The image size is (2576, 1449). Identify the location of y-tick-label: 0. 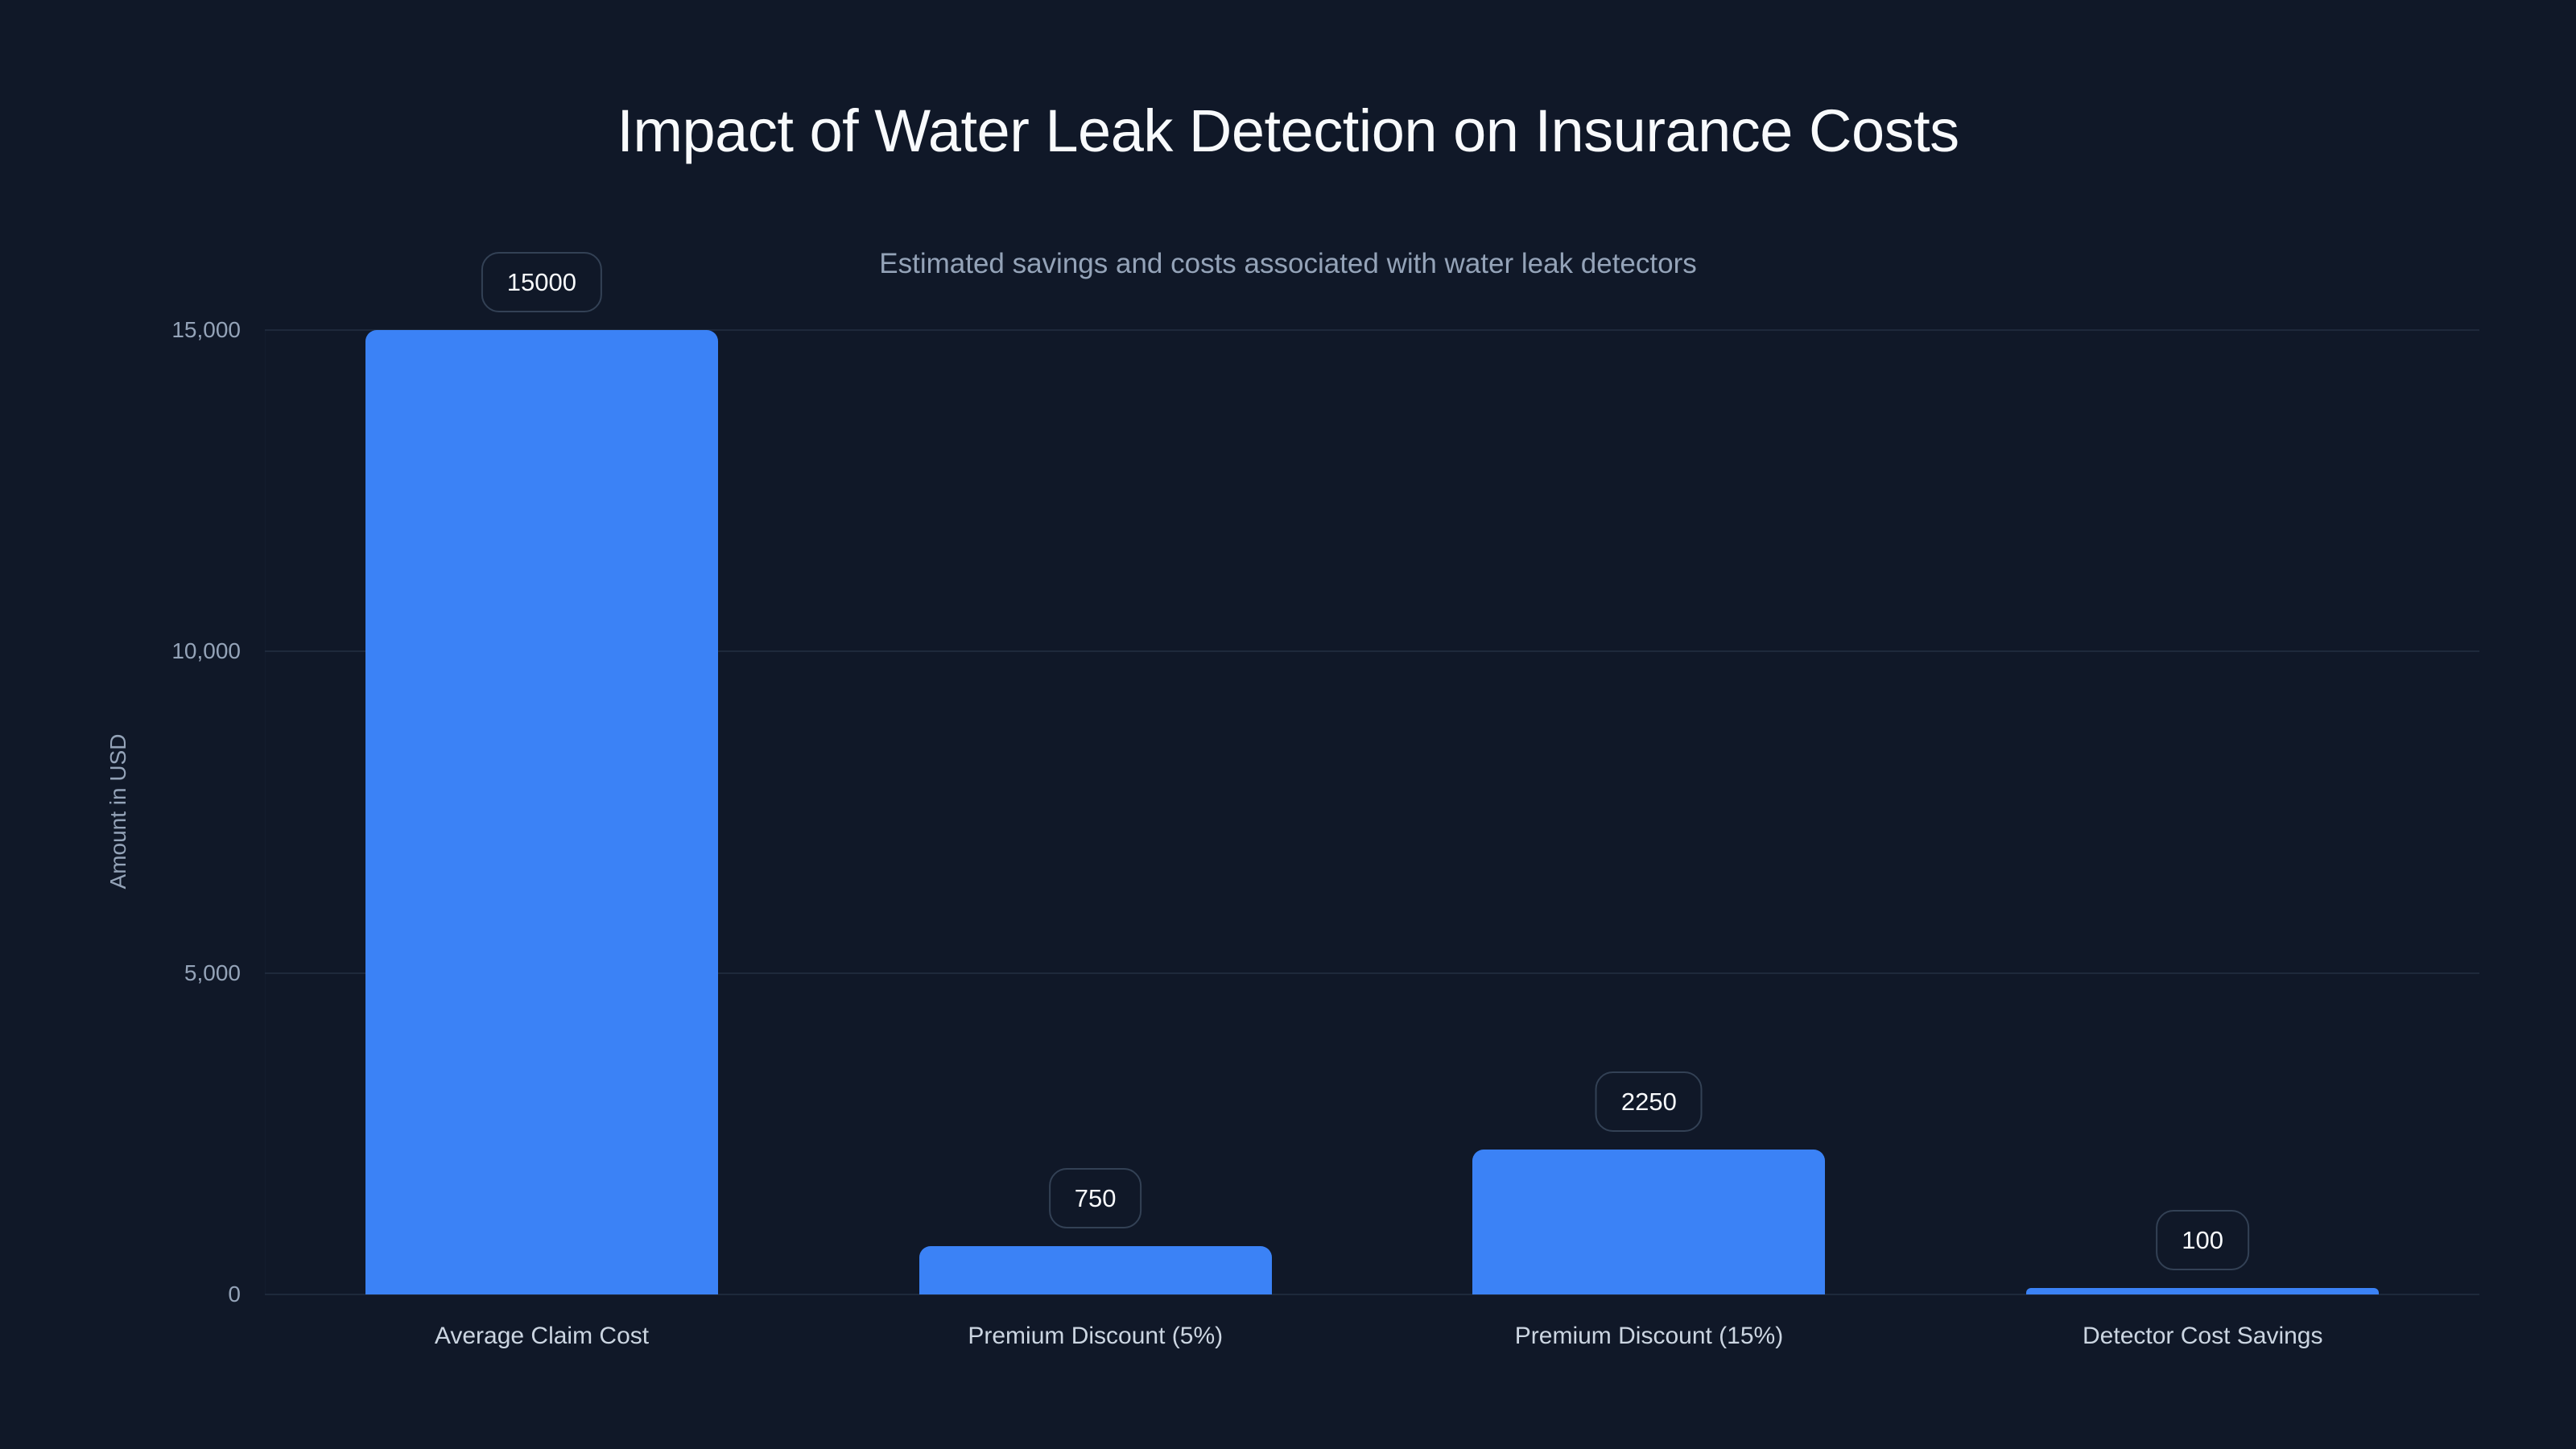
(234, 1294).